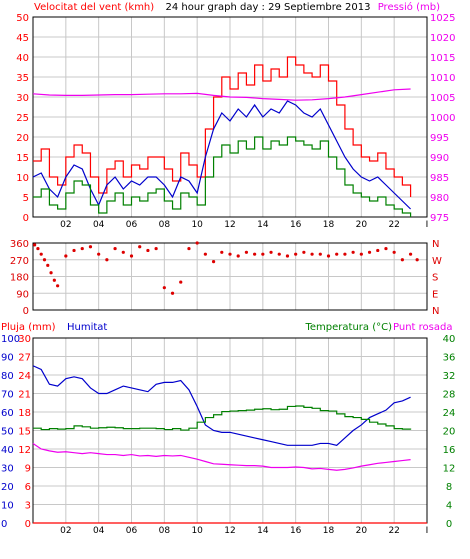 The width and height of the screenshot is (470, 559). I want to click on temperature-y-tick-label: 24, so click(449, 413).